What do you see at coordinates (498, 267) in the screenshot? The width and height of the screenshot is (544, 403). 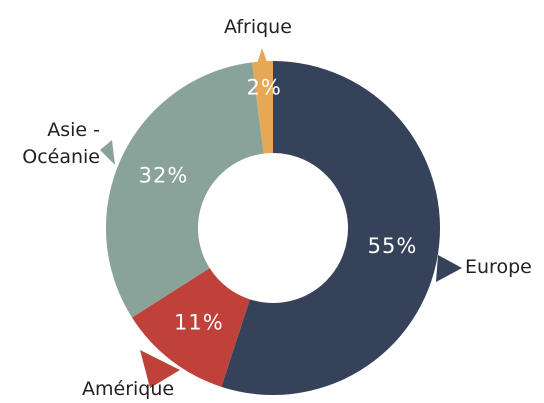 I see `category-label: Europe` at bounding box center [498, 267].